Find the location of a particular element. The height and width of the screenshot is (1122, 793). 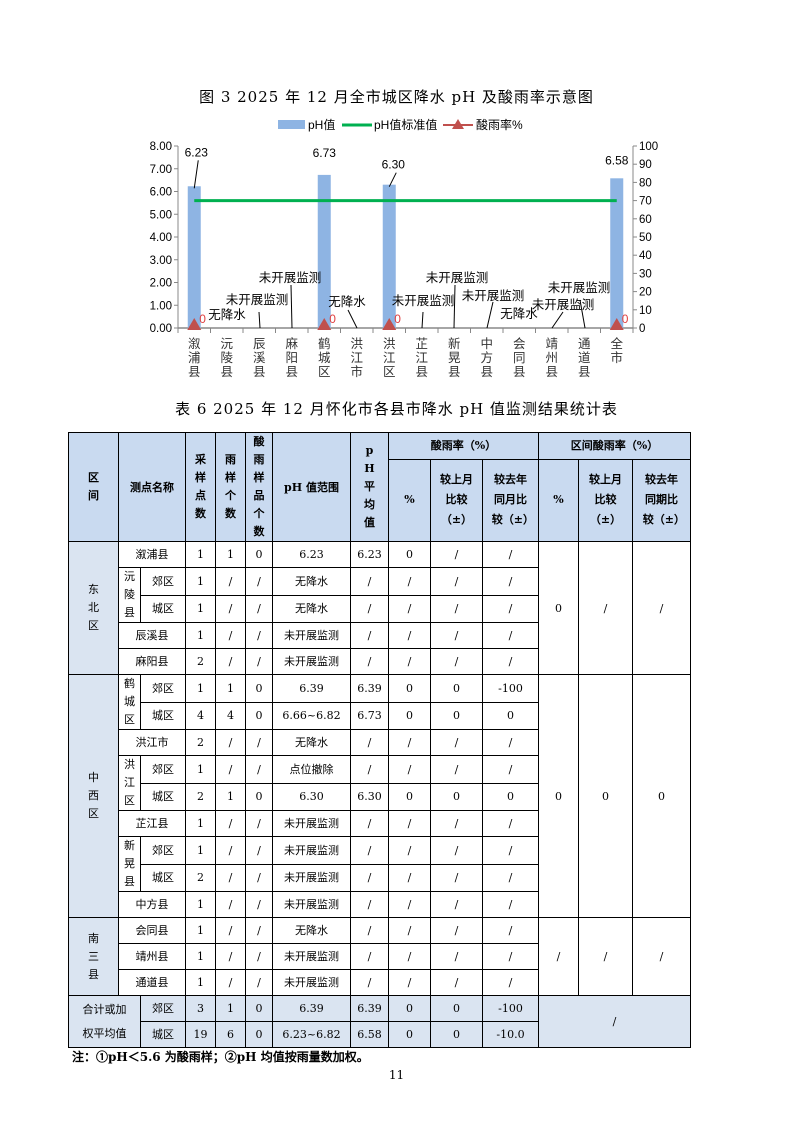

site-cell: 靖州县 is located at coordinates (152, 956).